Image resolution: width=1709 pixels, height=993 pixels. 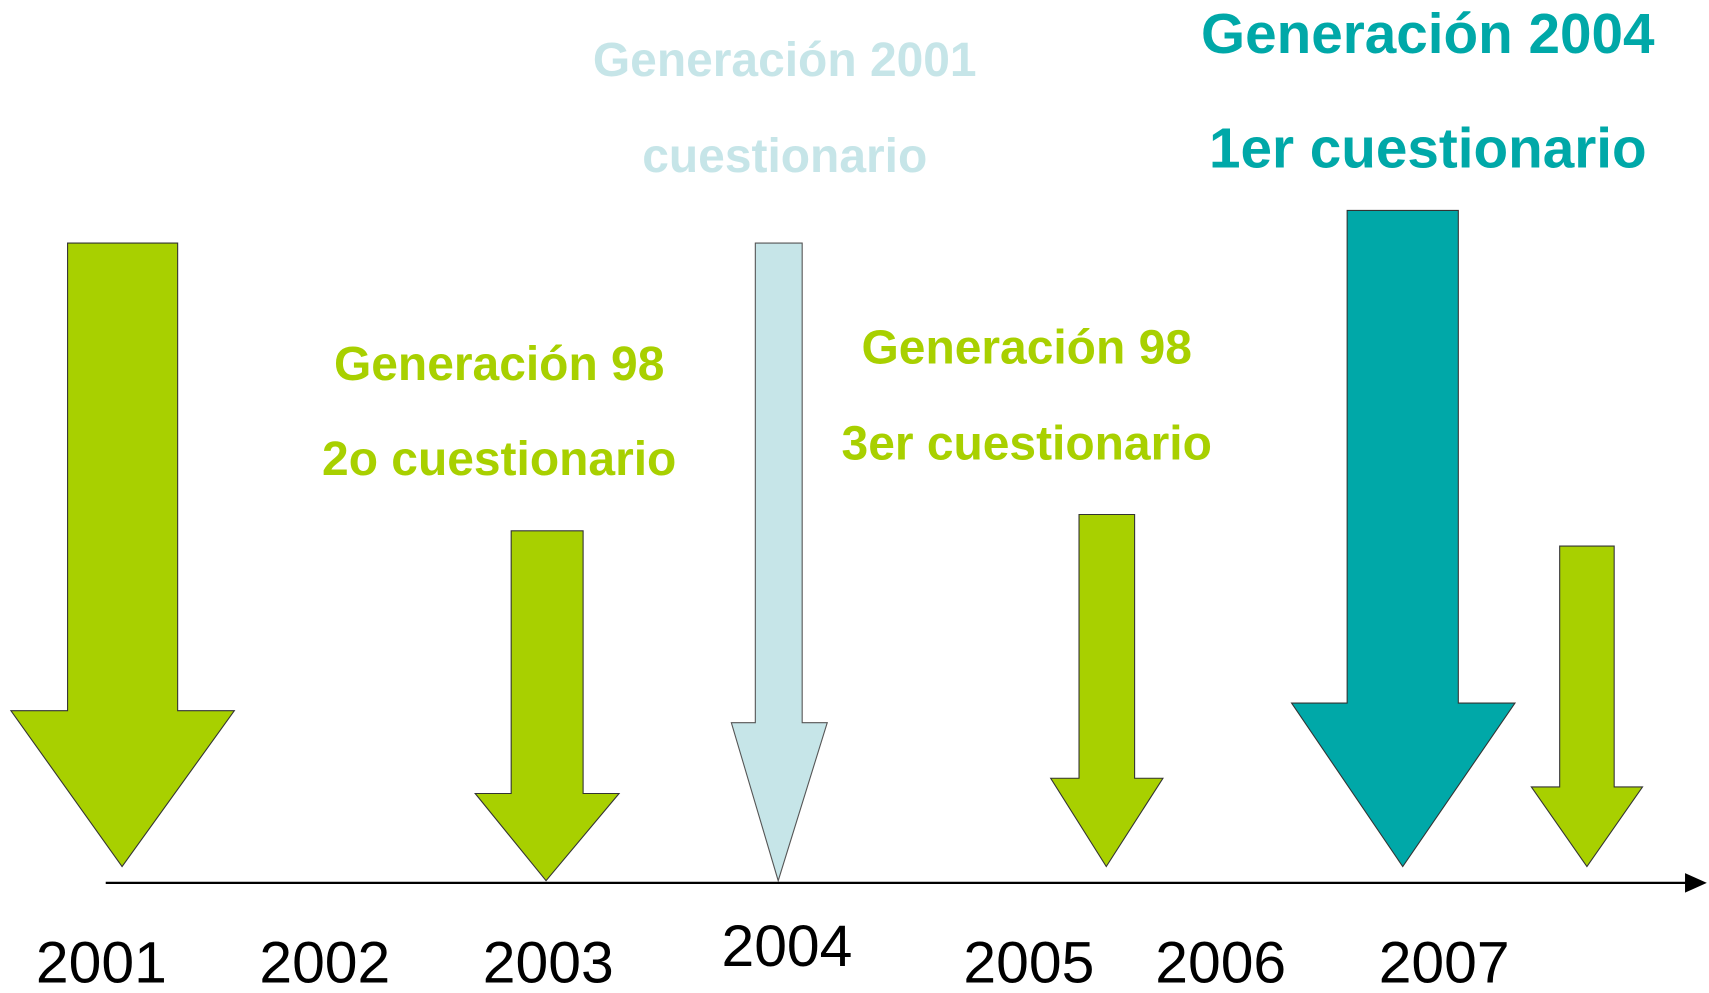 I want to click on year-label: 2005, so click(x=1028, y=961).